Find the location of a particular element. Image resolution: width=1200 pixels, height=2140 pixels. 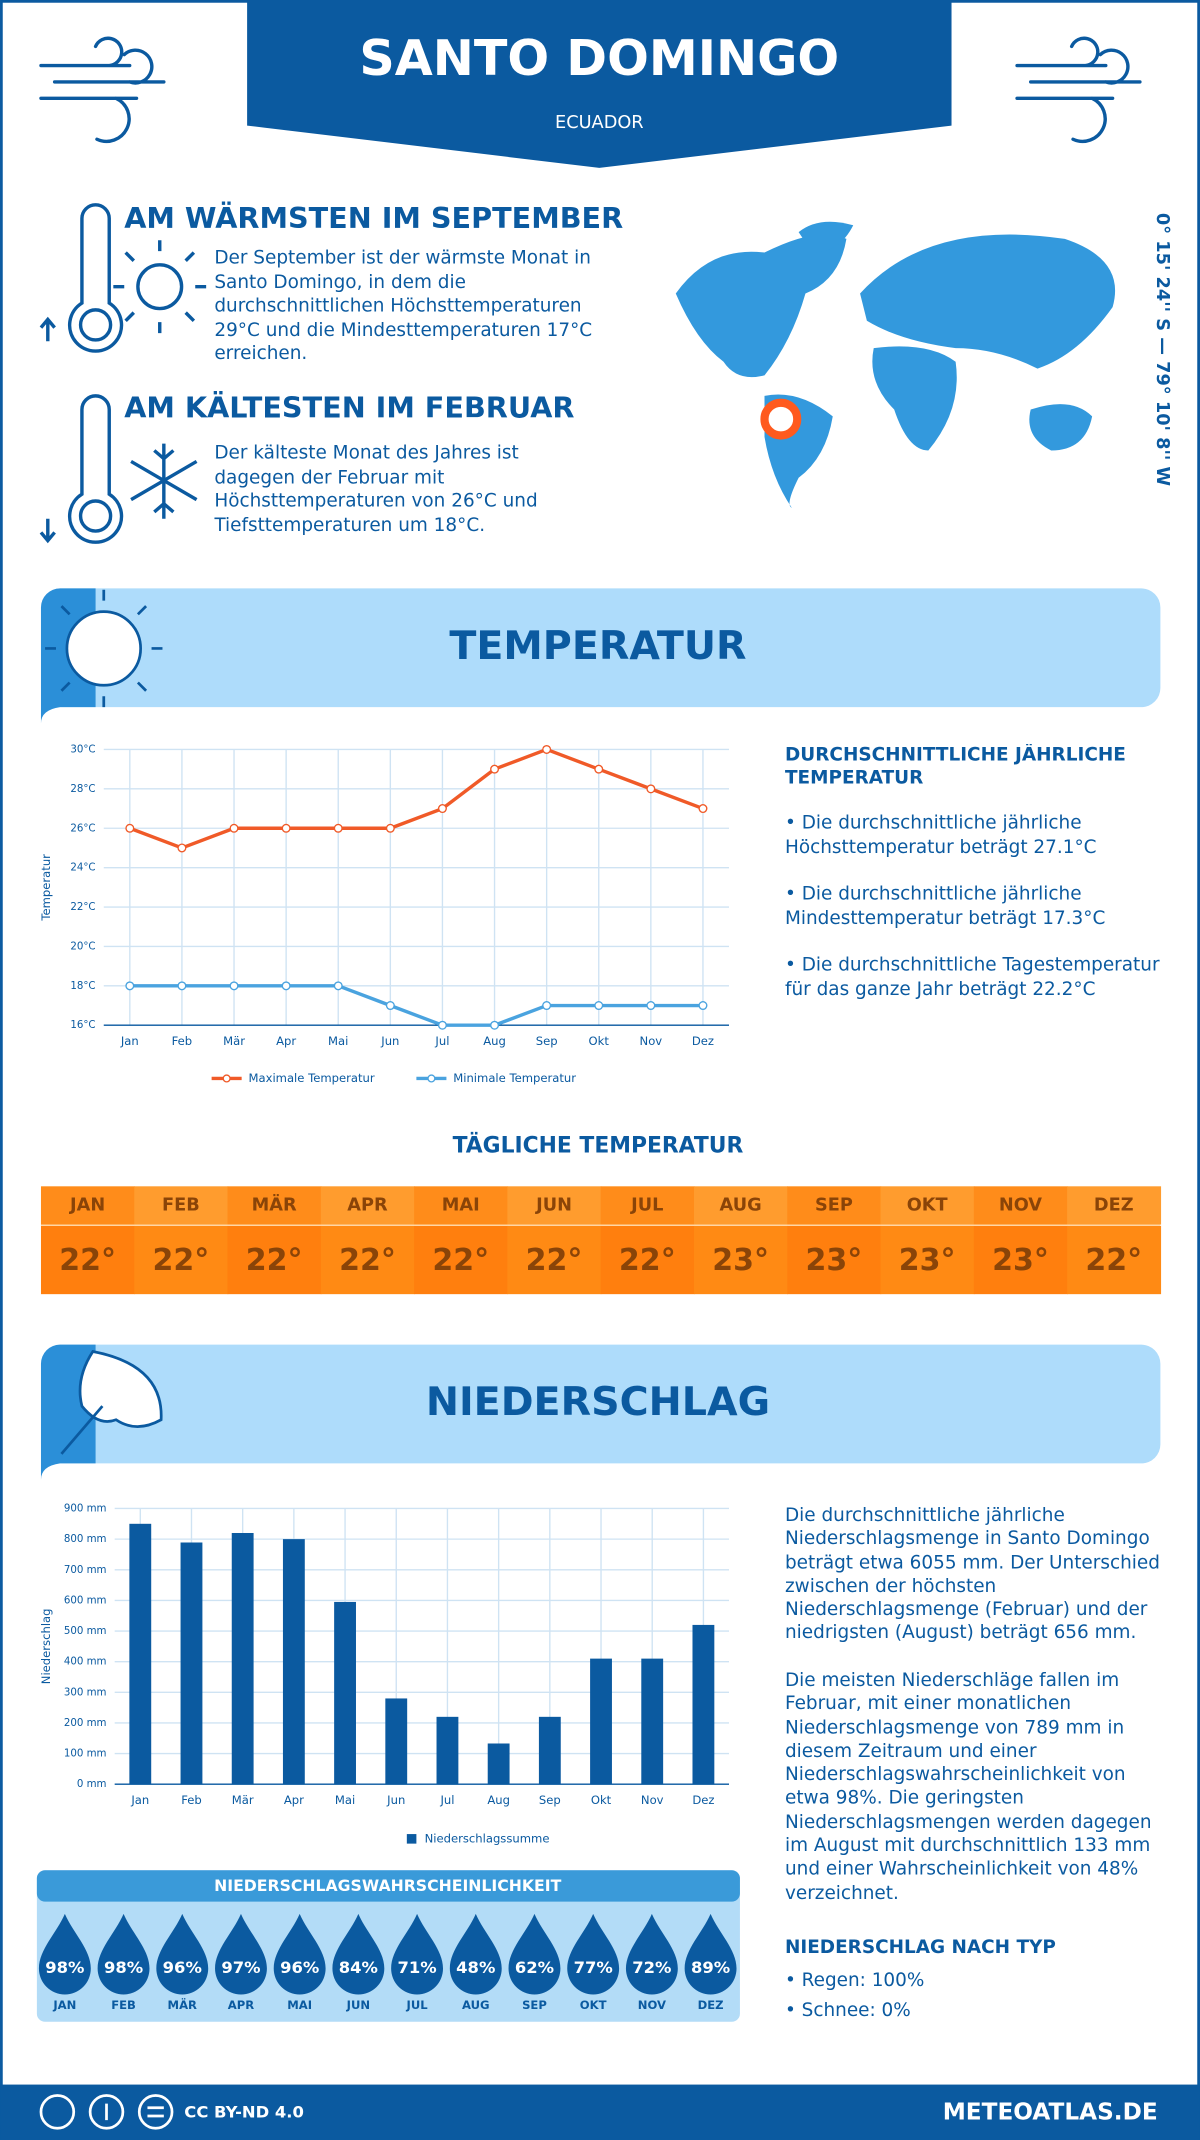

y-tick-label: 400 mm is located at coordinates (85, 1662).